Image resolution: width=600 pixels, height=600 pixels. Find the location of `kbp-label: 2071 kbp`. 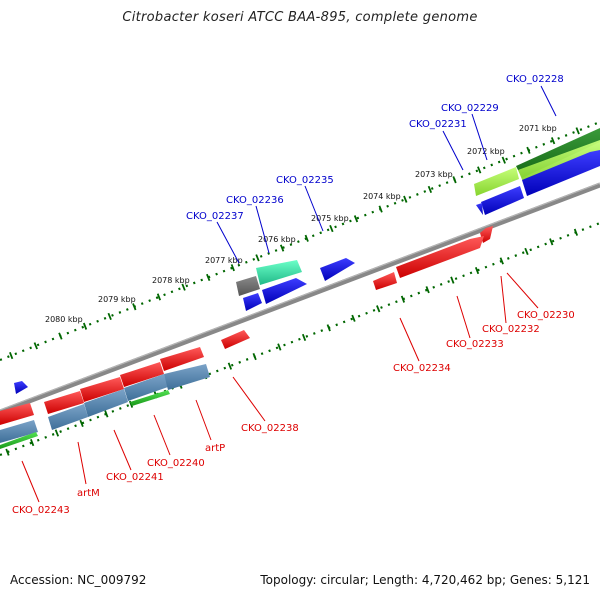

kbp-label: 2071 kbp is located at coordinates (538, 128).